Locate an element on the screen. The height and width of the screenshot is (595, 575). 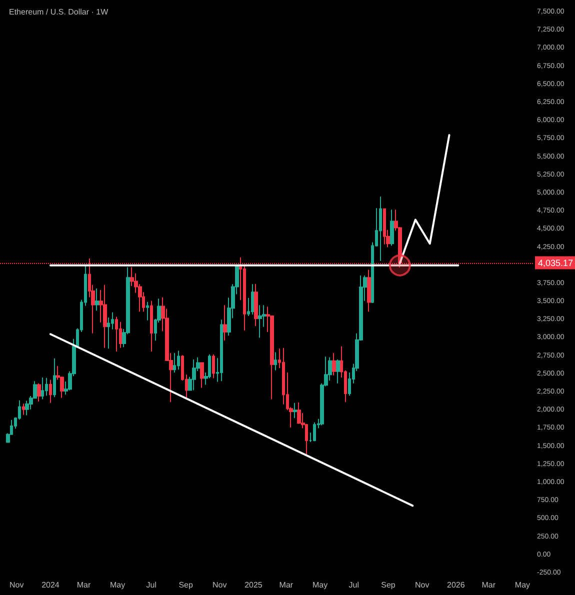
chart-title: Ethereum / U.S. Dollar · 1W is located at coordinates (59, 12).